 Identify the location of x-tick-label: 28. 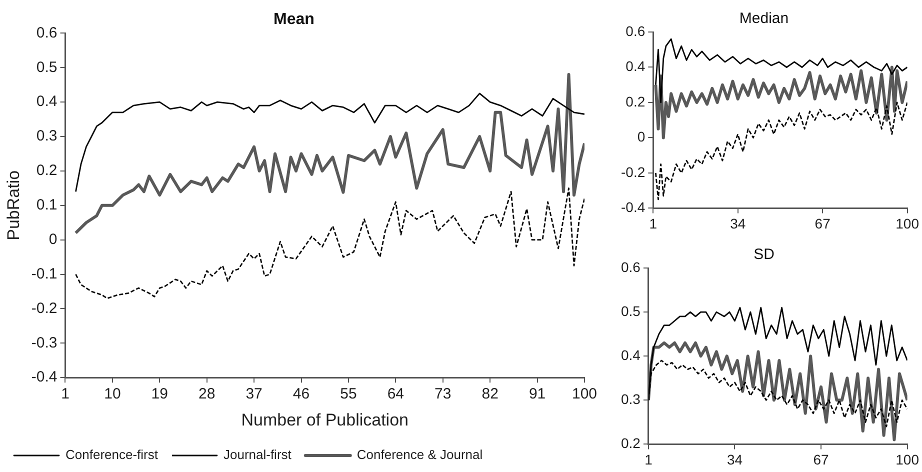
(207, 394).